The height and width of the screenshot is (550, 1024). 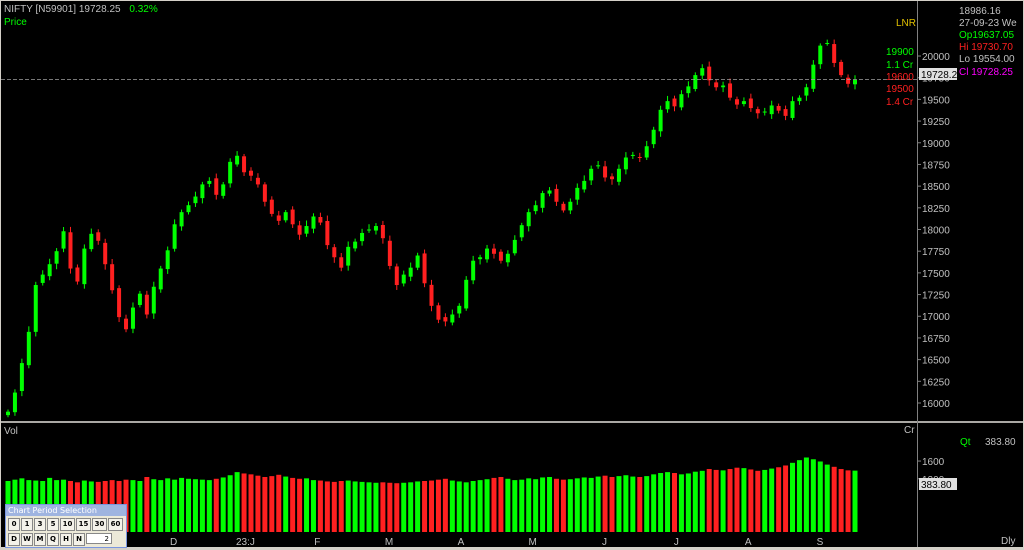 I want to click on period-button-15: 15, so click(x=83, y=524).